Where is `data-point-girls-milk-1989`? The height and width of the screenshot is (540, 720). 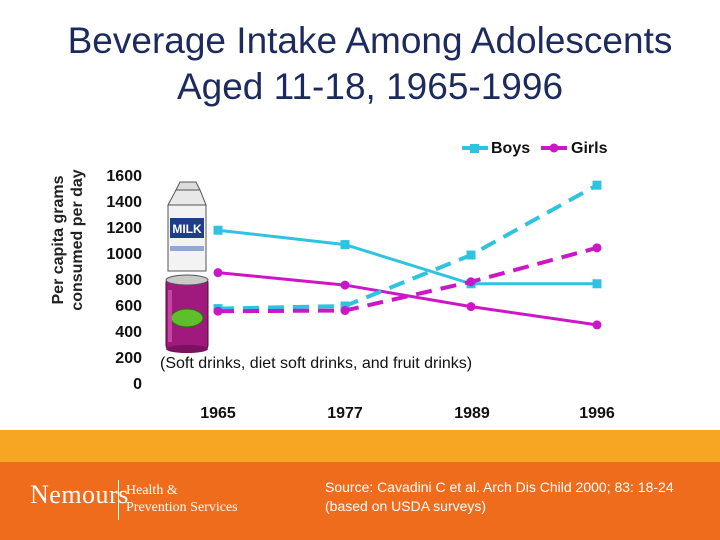
data-point-girls-milk-1989 is located at coordinates (471, 307).